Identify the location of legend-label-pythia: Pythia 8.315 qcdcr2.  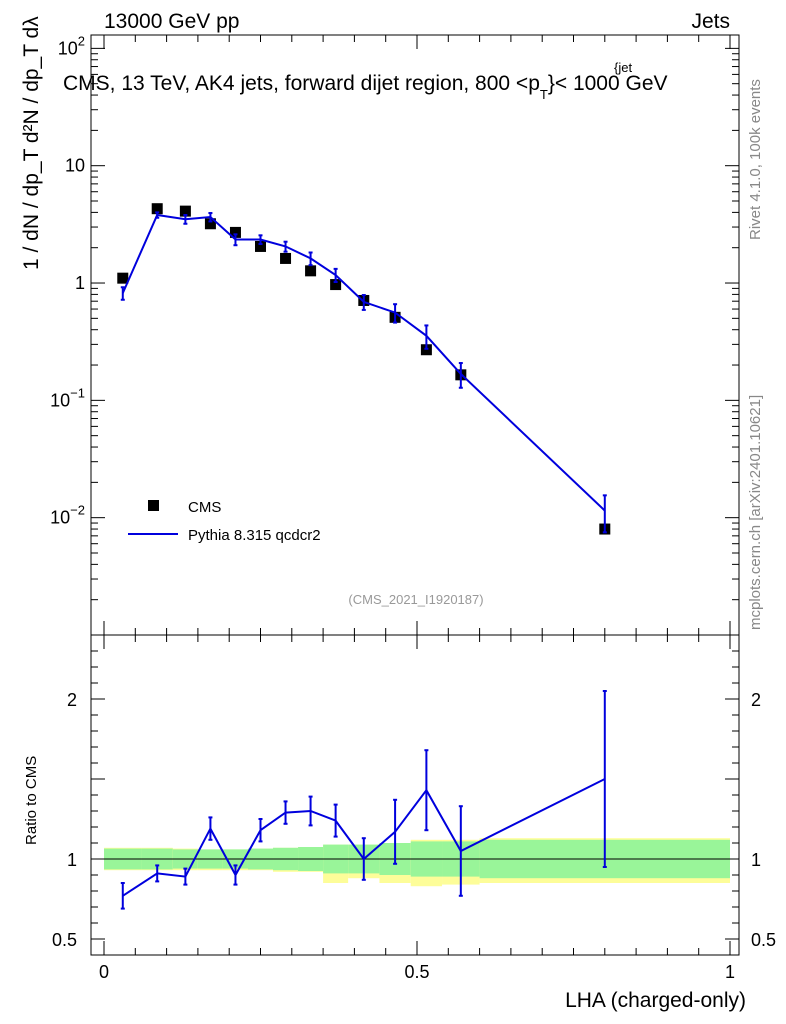
(254, 535).